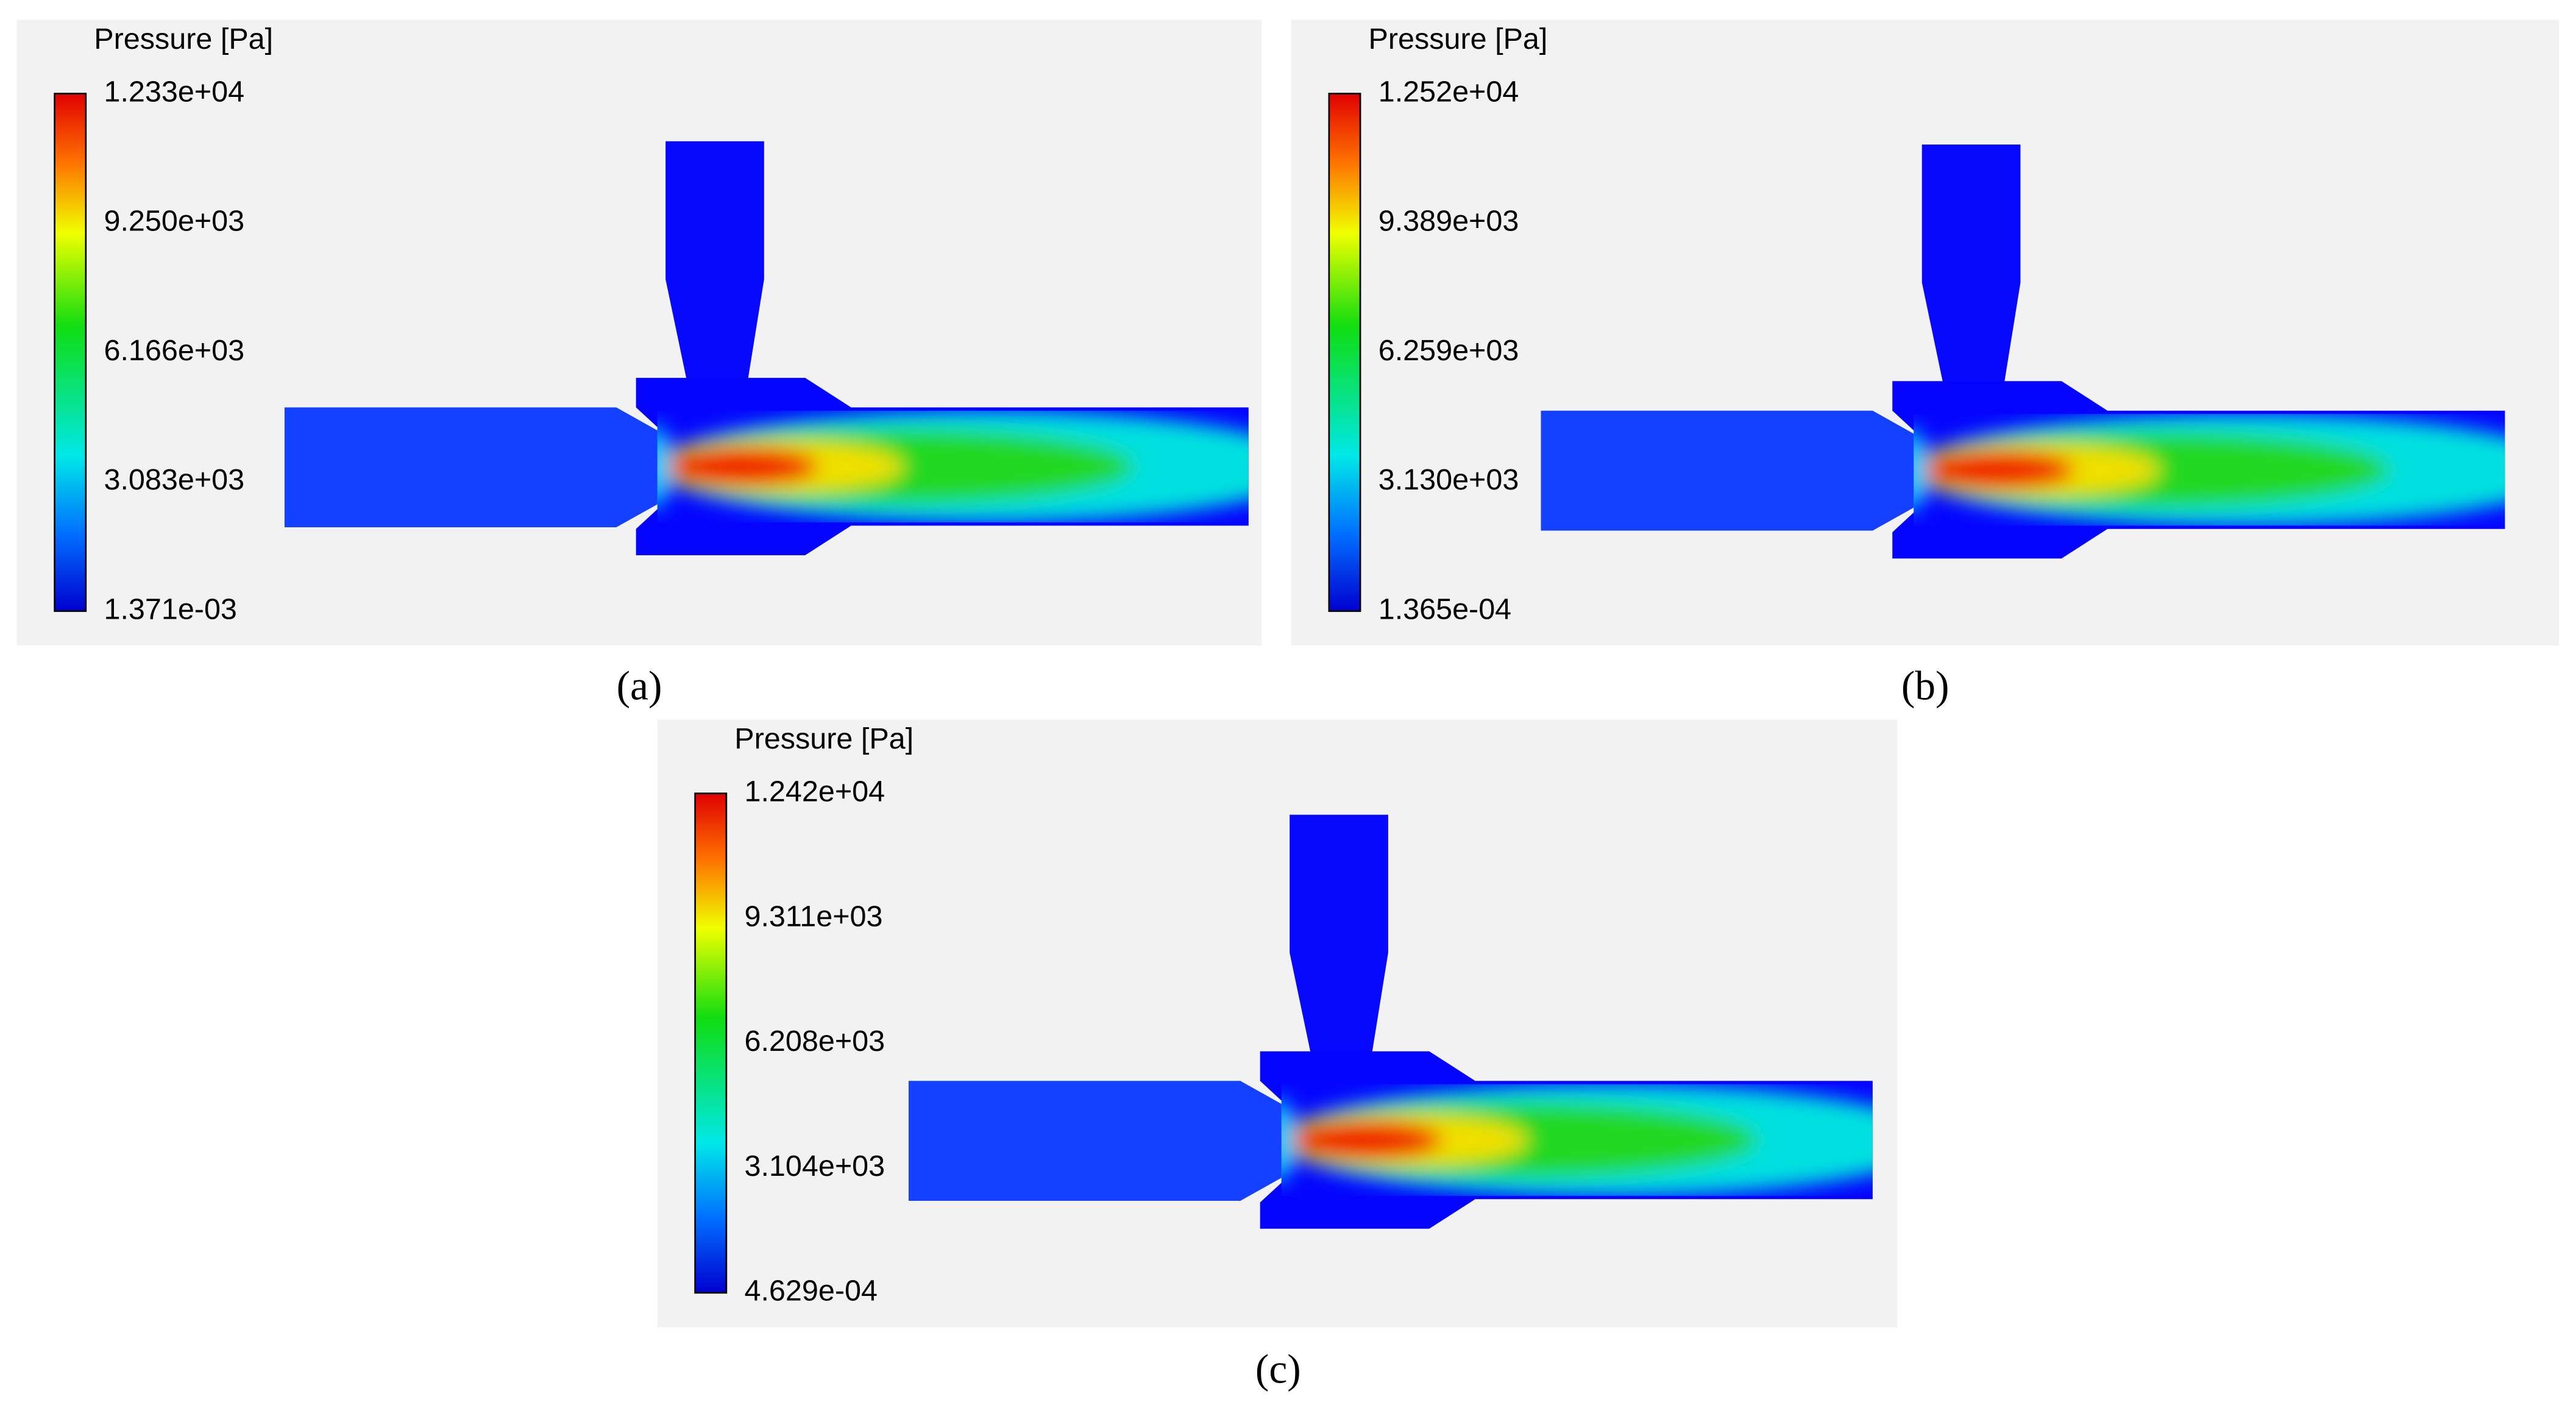 The height and width of the screenshot is (1416, 2576). I want to click on colorbar-label: 1.365e-04, so click(1445, 609).